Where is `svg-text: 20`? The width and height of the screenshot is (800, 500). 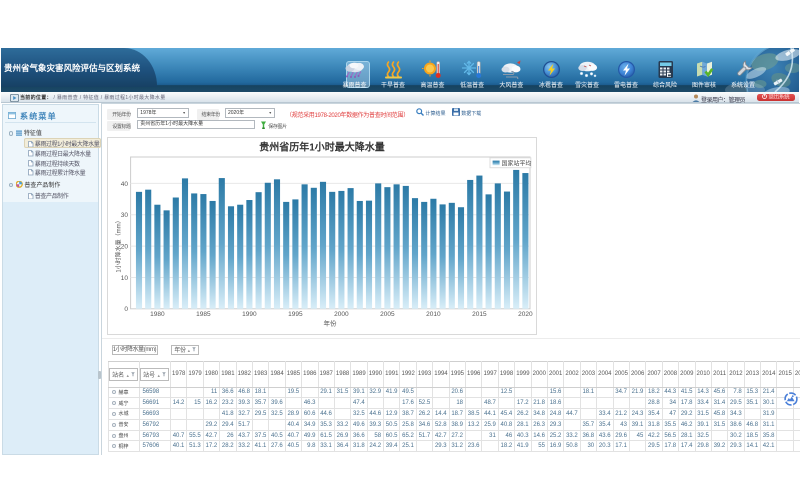
svg-text: 20 is located at coordinates (125, 247).